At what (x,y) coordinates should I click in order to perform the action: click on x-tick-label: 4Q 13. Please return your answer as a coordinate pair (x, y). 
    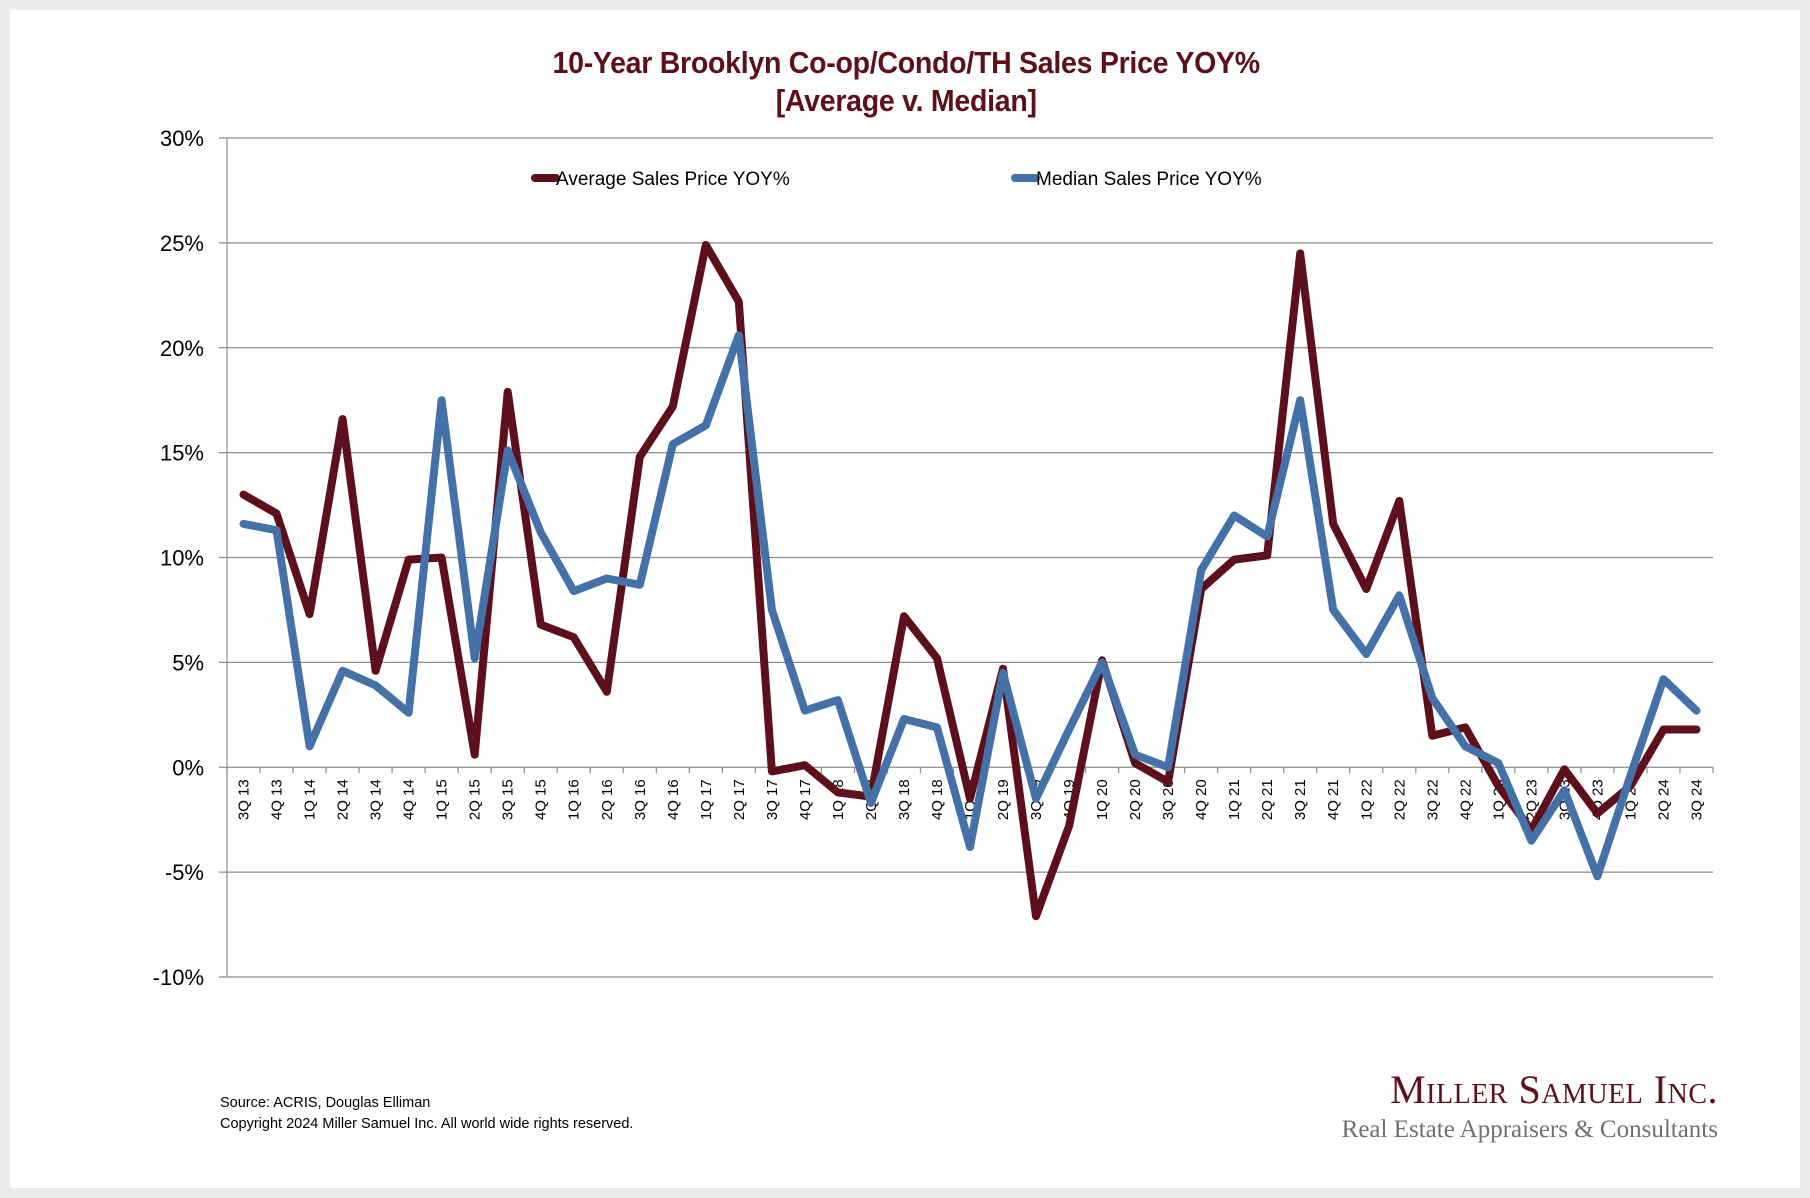
    Looking at the image, I should click on (277, 799).